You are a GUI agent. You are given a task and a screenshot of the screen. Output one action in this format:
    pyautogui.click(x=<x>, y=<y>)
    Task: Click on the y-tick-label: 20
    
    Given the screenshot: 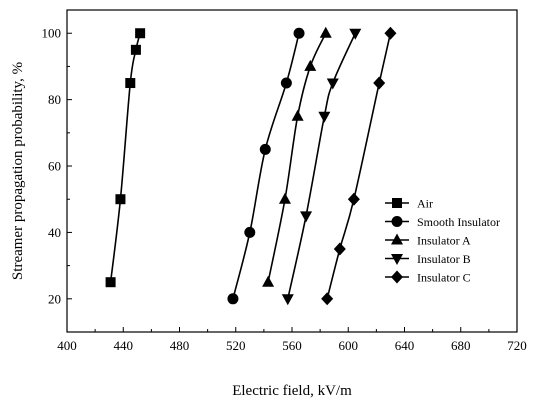 What is the action you would take?
    pyautogui.click(x=54, y=298)
    